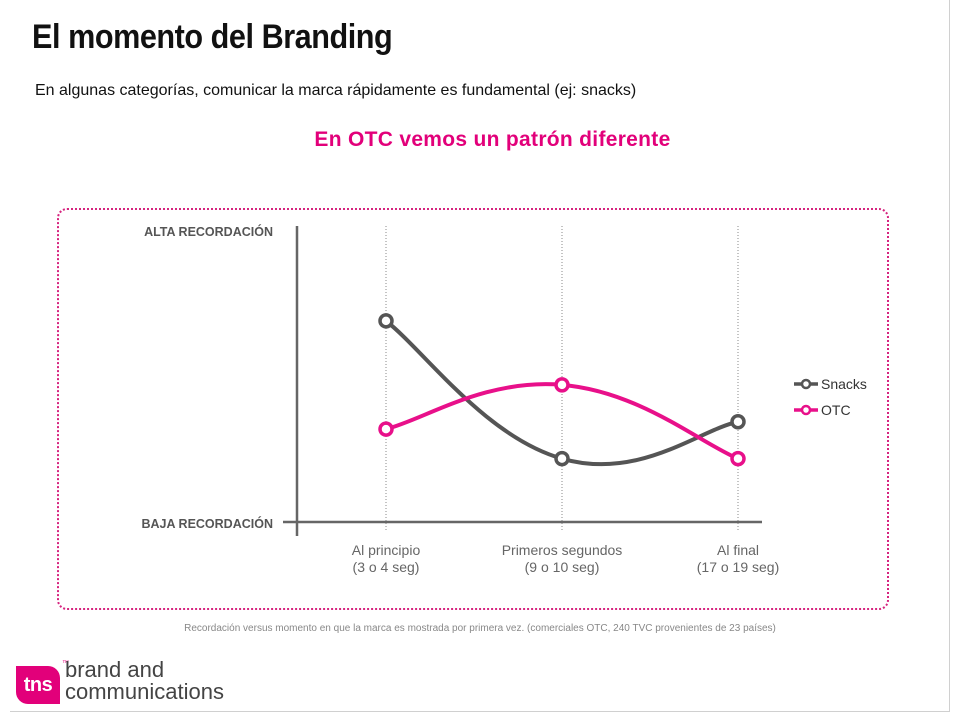  Describe the element at coordinates (738, 567) in the screenshot. I see `x-tick-label-line: (17 o 19 seg)` at that location.